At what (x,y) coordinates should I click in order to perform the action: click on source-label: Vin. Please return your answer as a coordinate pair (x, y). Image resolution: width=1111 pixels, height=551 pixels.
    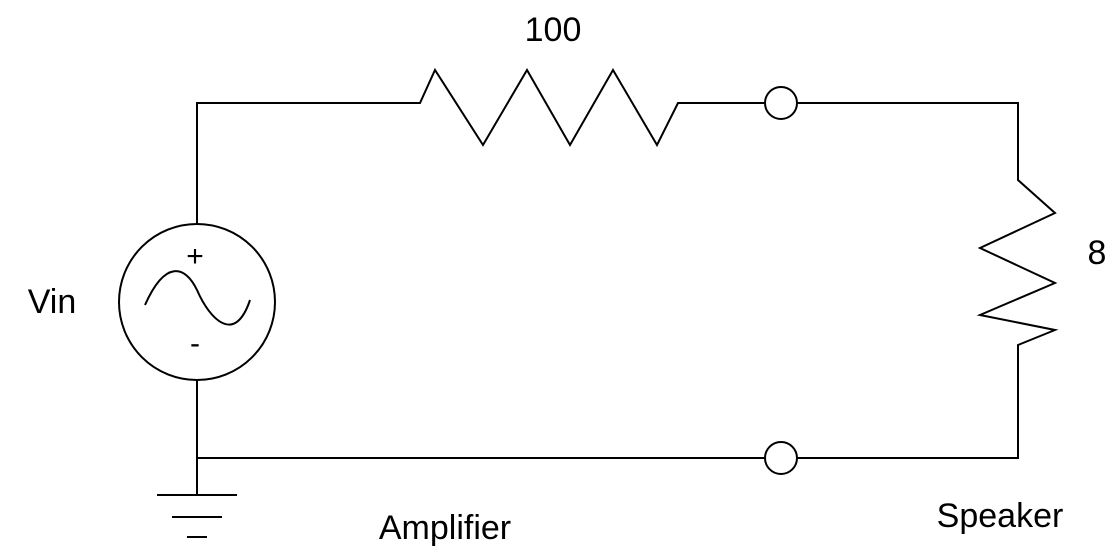
    Looking at the image, I should click on (52, 302).